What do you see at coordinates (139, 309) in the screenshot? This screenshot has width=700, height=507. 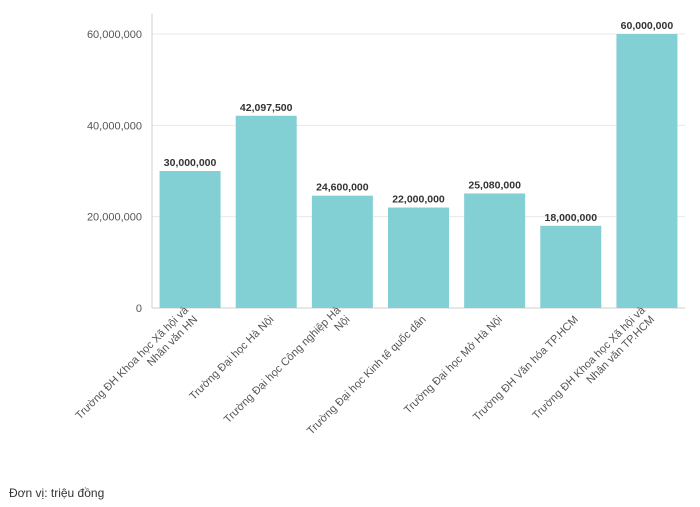 I see `y-tick-label: 0` at bounding box center [139, 309].